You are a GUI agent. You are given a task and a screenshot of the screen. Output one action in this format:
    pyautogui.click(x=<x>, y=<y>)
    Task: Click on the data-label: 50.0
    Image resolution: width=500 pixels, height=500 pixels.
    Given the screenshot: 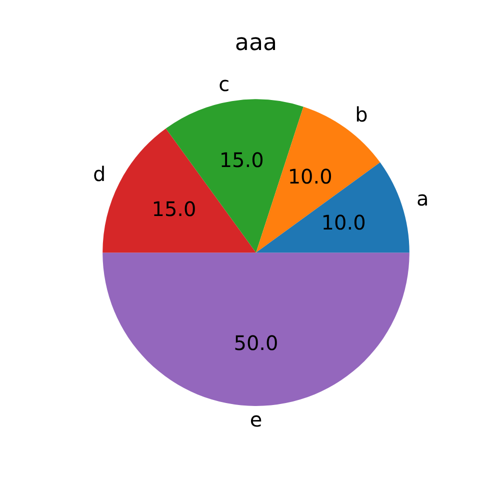 What is the action you would take?
    pyautogui.click(x=256, y=342)
    